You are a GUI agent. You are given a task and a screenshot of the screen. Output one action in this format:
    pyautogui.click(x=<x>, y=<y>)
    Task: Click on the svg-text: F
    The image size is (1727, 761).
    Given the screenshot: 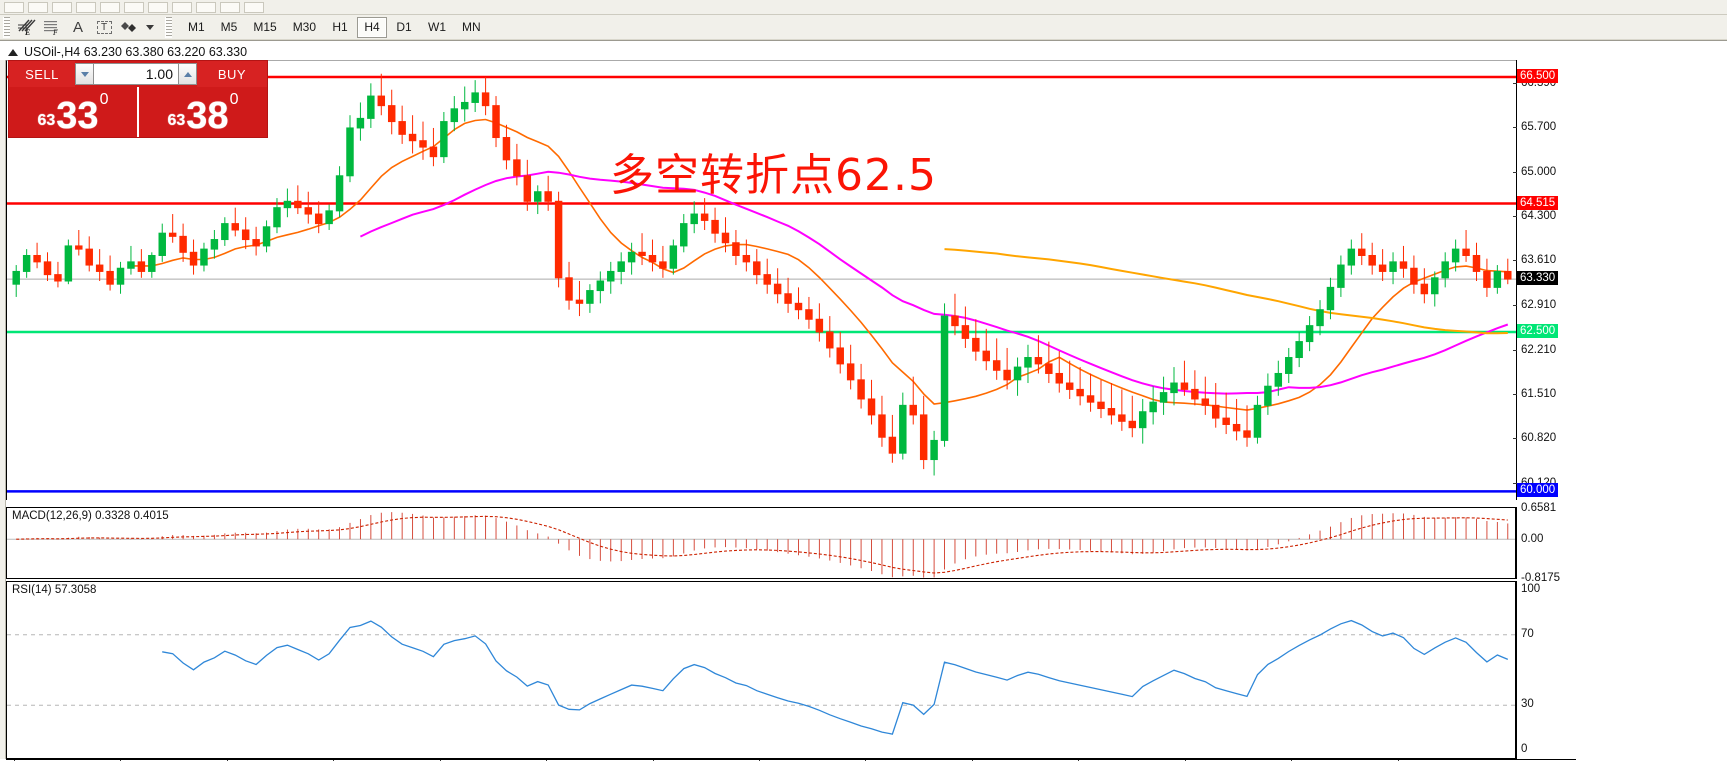 What is the action you would take?
    pyautogui.click(x=55, y=32)
    